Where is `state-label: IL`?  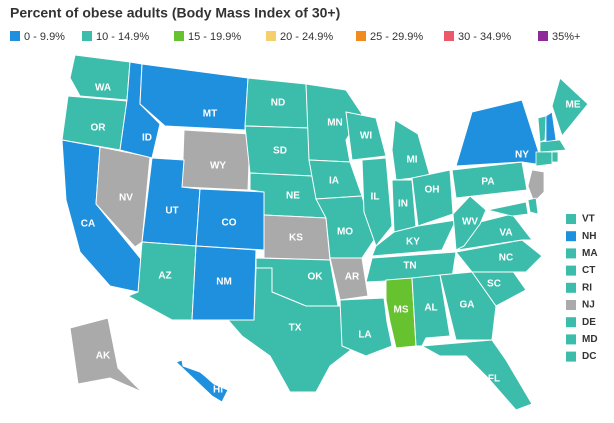 state-label: IL is located at coordinates (375, 197).